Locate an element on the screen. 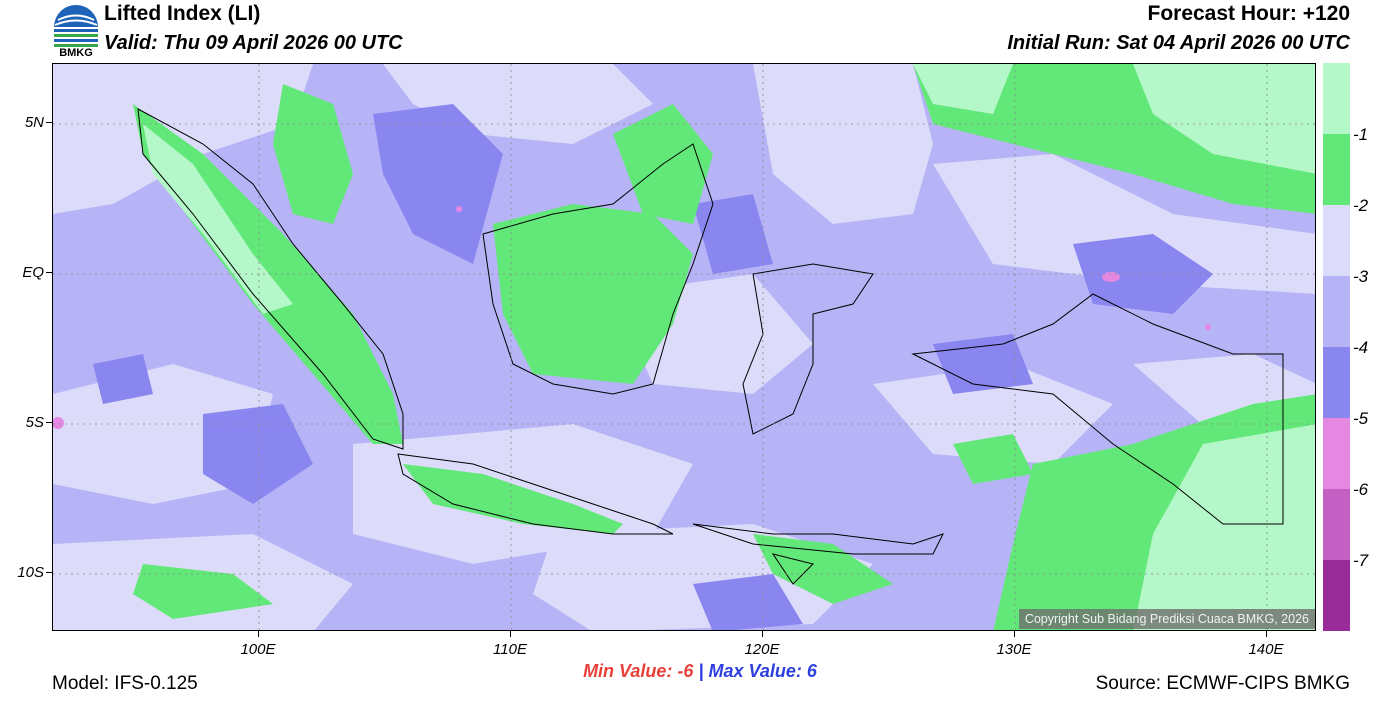 This screenshot has height=709, width=1400. min-max-values: Min Value: -6 | Max Value: 6 is located at coordinates (700, 671).